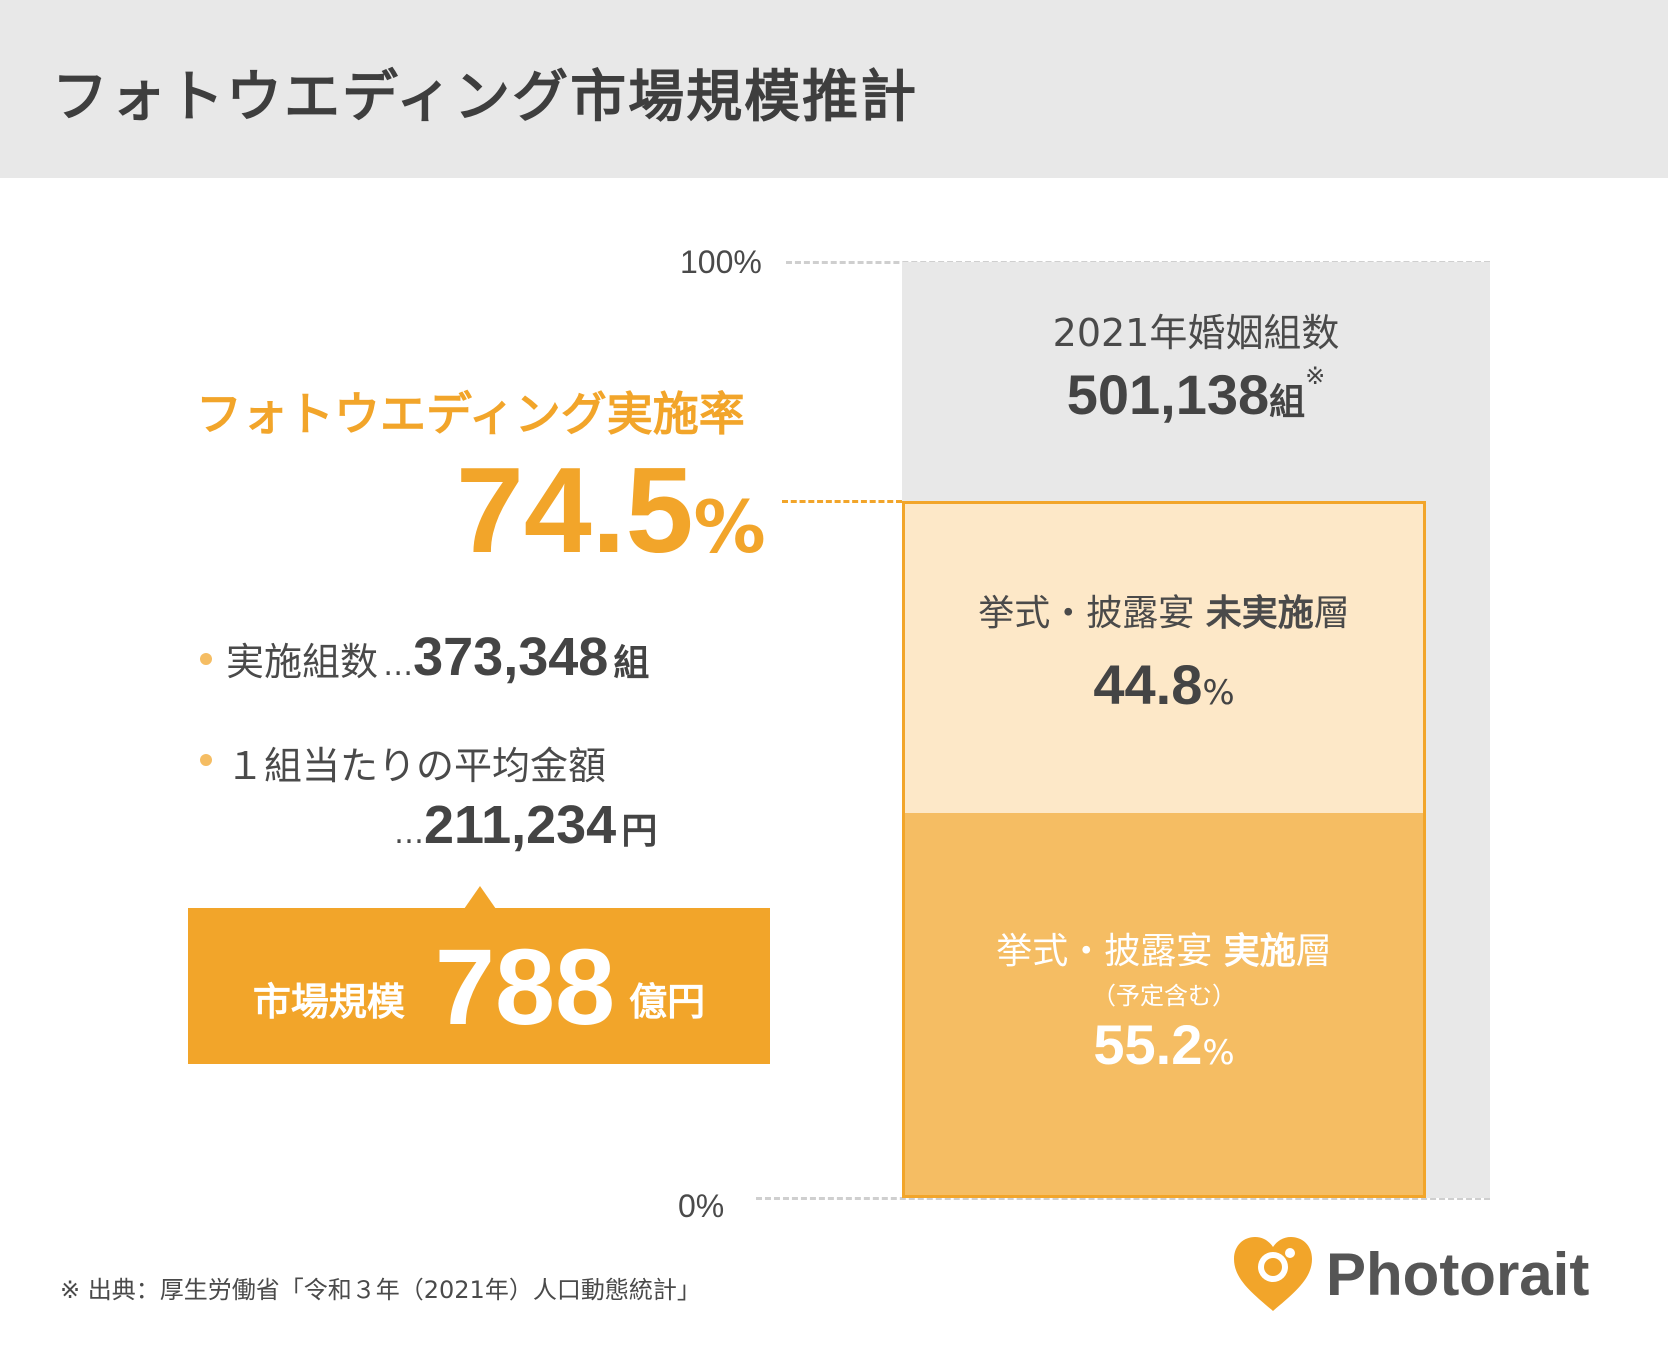  What do you see at coordinates (1313, 951) in the screenshot?
I see `seg-bottom-suffix: 層` at bounding box center [1313, 951].